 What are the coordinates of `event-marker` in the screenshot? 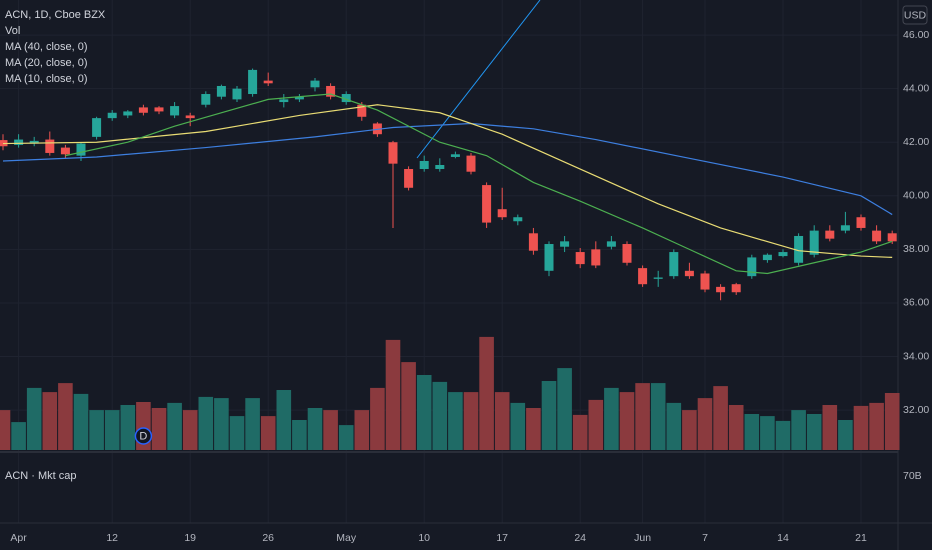 It's located at (143, 436).